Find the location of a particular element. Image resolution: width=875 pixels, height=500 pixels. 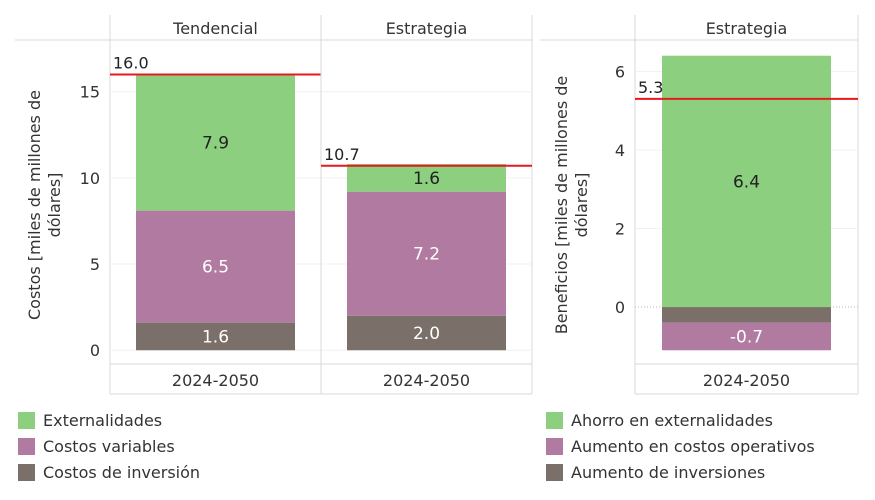

y-tick-label: 4 is located at coordinates (620, 150).